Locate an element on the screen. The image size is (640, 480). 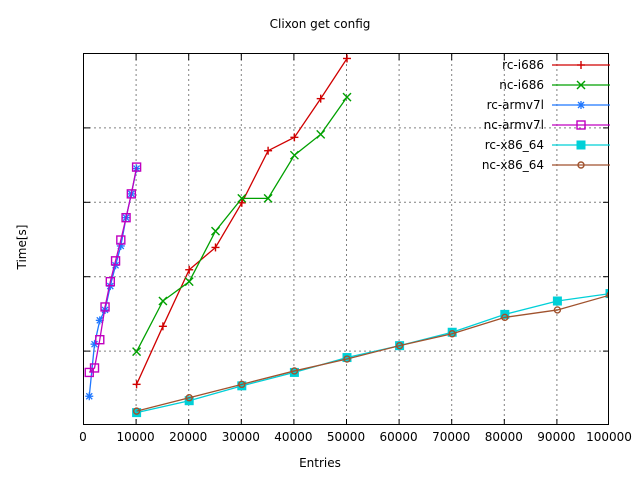
legend-sample-opencircle-icon is located at coordinates (581, 165).